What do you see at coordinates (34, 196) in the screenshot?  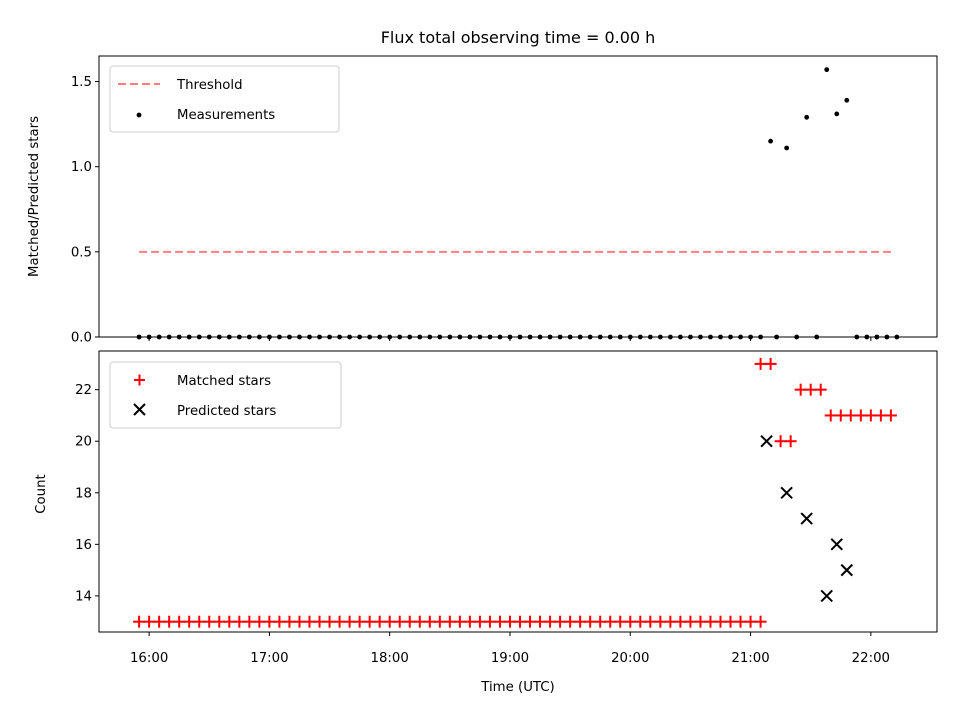 I see `top-y-axis-label: Matched/Predicted stars` at bounding box center [34, 196].